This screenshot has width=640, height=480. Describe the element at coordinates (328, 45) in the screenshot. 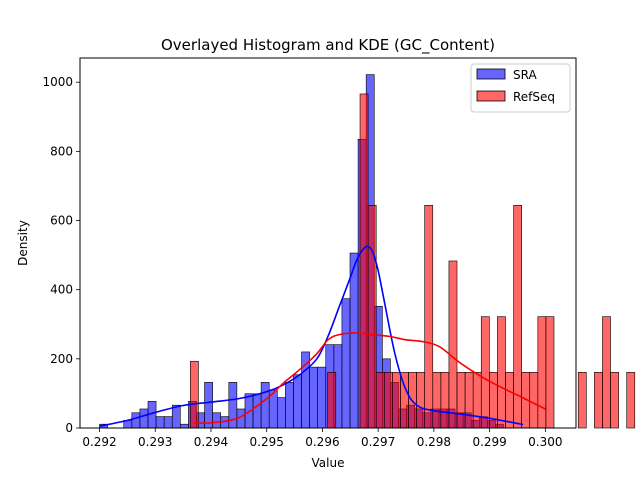

I see `chart-title: Overlayed Histogram and KDE (GC_Content)` at that location.